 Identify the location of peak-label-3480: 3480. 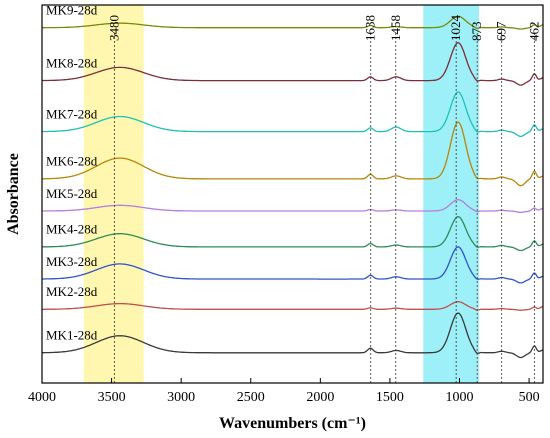
(113, 28).